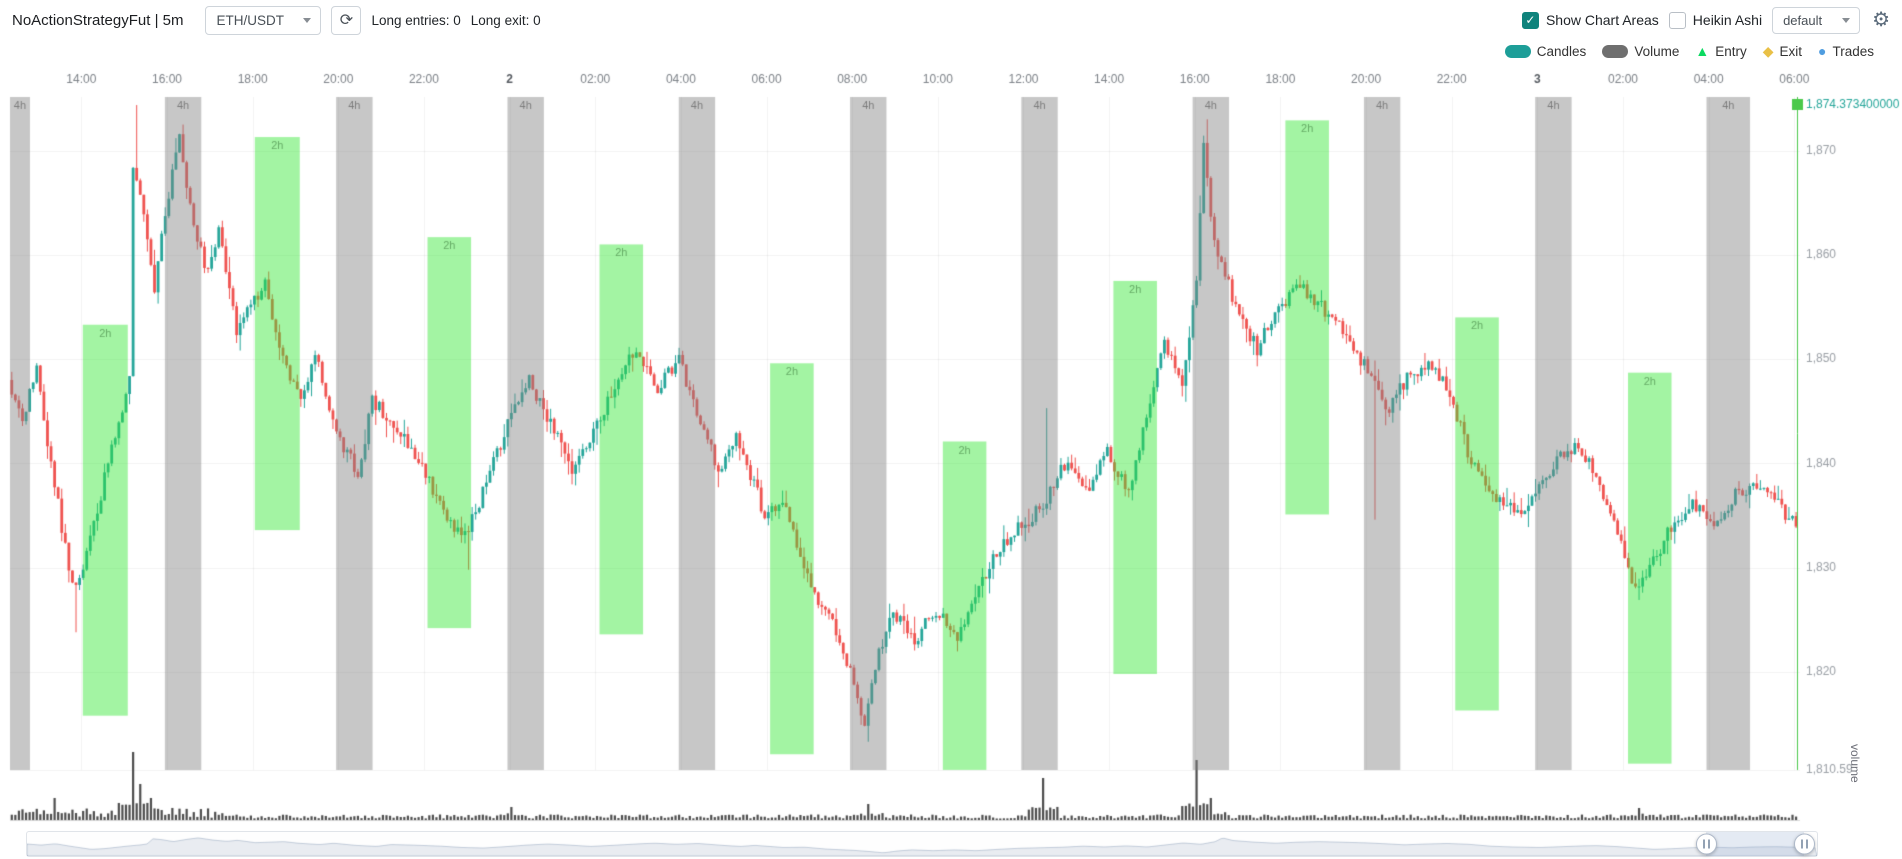 The width and height of the screenshot is (1902, 859). What do you see at coordinates (416, 20) in the screenshot?
I see `long-entries-label: Long entries: 0` at bounding box center [416, 20].